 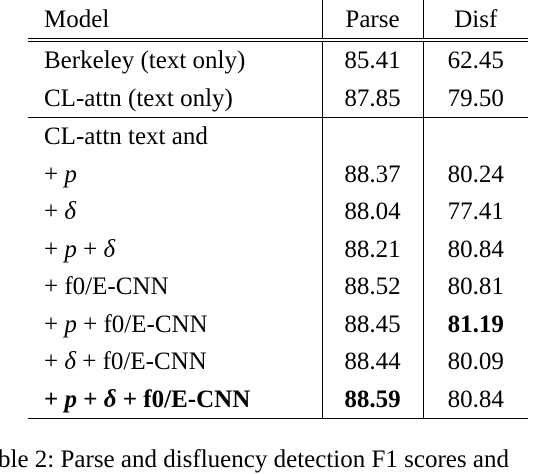 What do you see at coordinates (175, 136) in the screenshot?
I see `model-cell: CL-attn text and` at bounding box center [175, 136].